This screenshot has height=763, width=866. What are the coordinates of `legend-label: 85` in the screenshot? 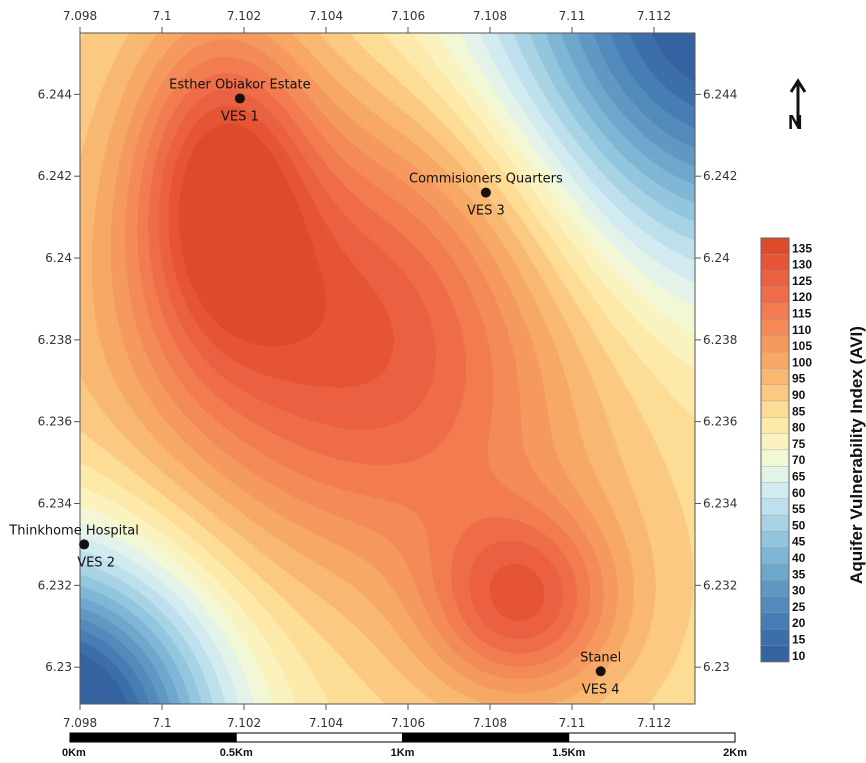 It's located at (799, 411).